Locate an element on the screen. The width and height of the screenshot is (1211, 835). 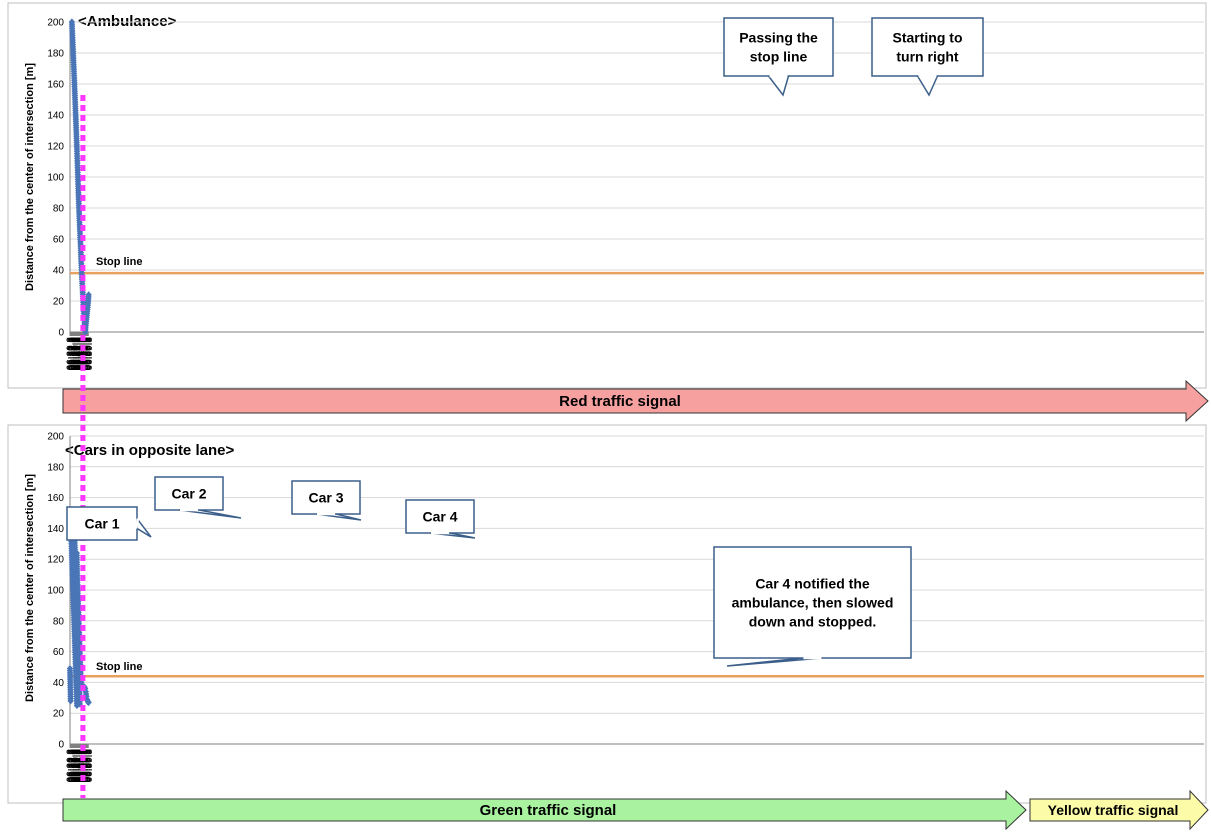
callout-text-line: Starting to is located at coordinates (928, 37).